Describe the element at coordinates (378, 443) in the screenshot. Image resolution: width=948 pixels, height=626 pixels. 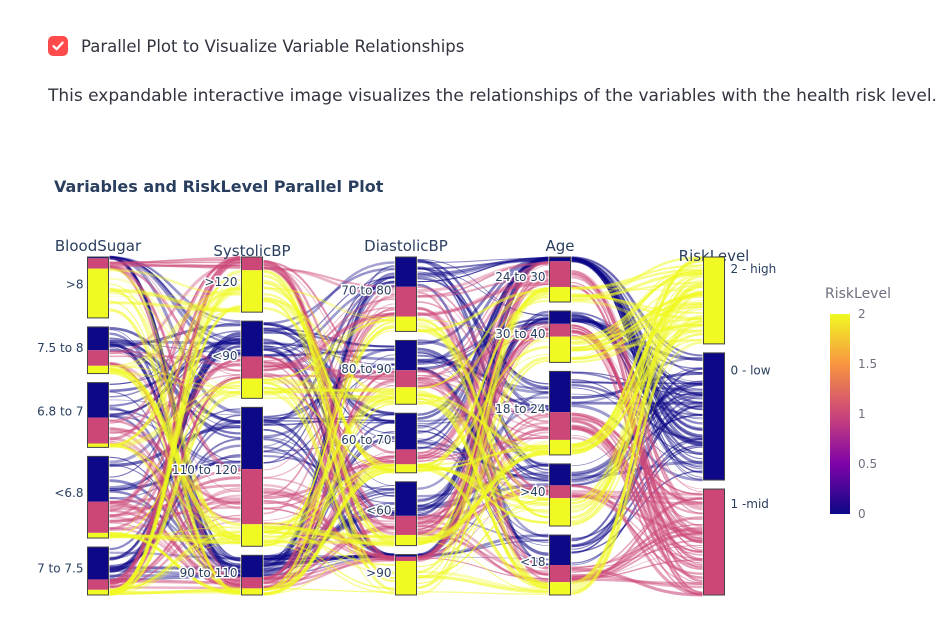
I see `category-bar: 60 to 70` at that location.